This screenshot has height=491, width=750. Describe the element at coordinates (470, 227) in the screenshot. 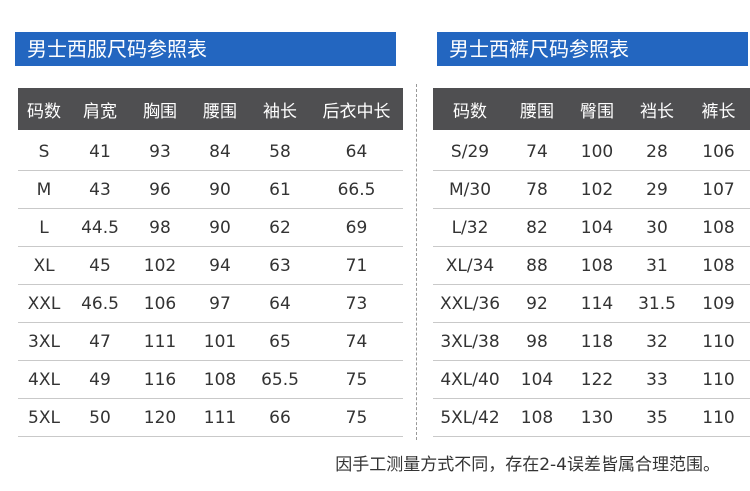

I see `table-cell: L/32` at that location.